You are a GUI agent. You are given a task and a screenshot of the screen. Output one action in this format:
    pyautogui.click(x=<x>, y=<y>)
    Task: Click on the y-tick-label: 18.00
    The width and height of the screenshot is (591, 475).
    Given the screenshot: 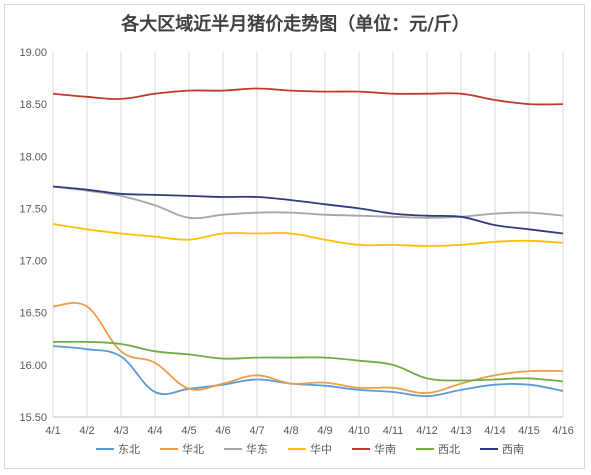 What is the action you would take?
    pyautogui.click(x=33, y=157)
    